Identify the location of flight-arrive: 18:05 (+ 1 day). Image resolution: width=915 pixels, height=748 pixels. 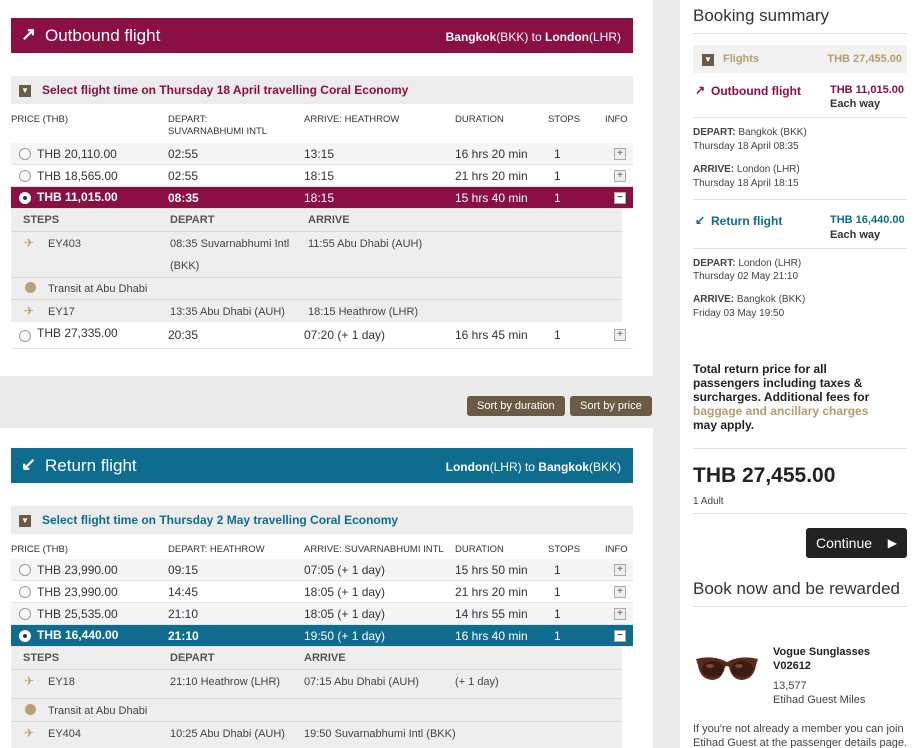
(345, 614).